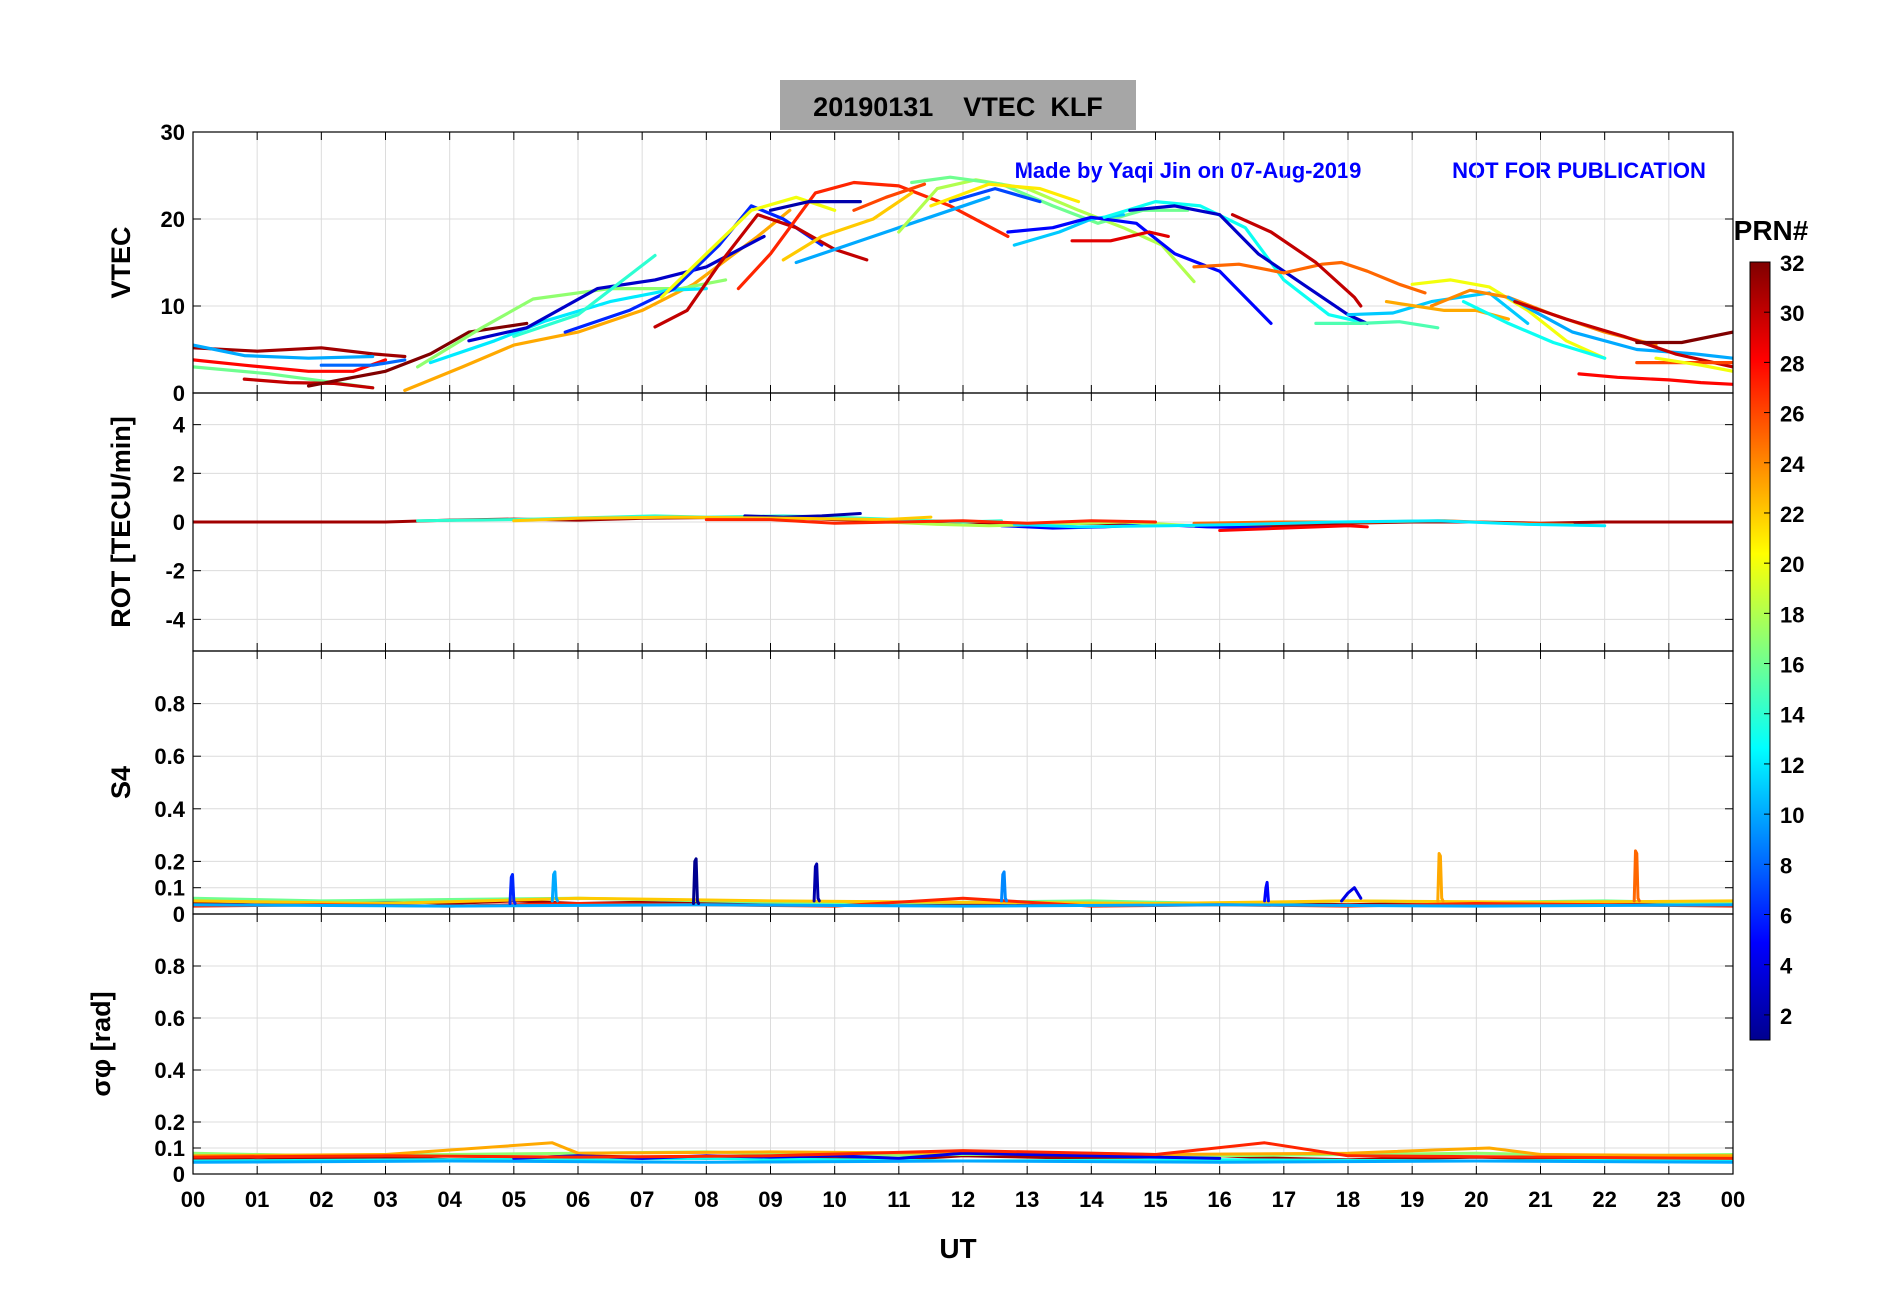 This screenshot has height=1297, width=1902. What do you see at coordinates (121, 521) in the screenshot?
I see `y-axis-label: ROT [TECU/min]` at bounding box center [121, 521].